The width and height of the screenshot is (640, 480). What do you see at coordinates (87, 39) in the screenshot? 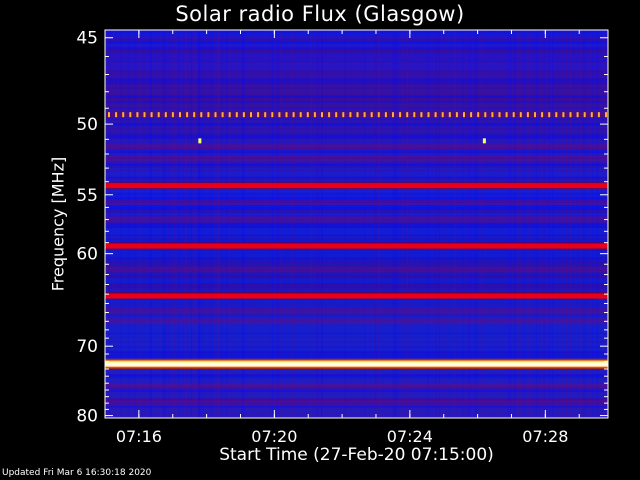
I see `y-tick-label: 45` at bounding box center [87, 39].